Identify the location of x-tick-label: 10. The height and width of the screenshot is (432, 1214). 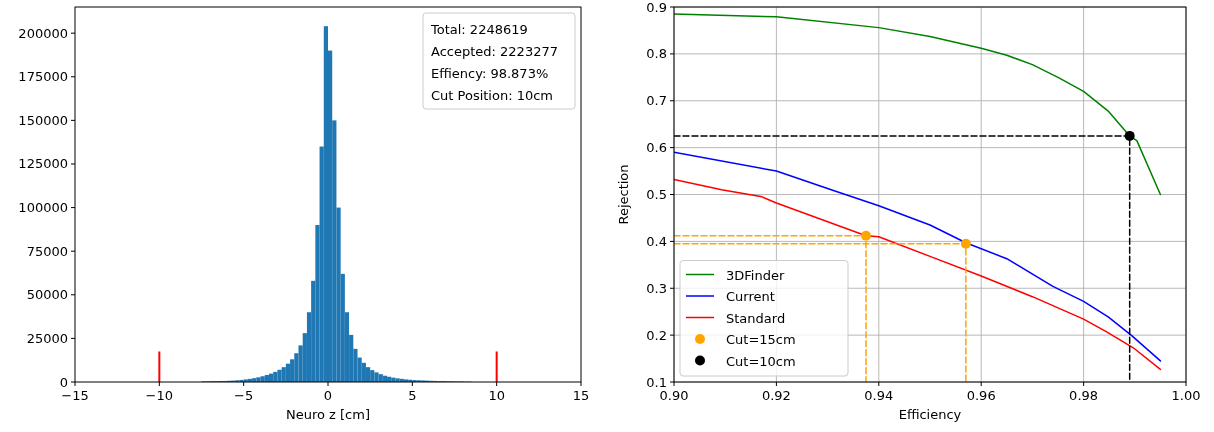
(496, 395).